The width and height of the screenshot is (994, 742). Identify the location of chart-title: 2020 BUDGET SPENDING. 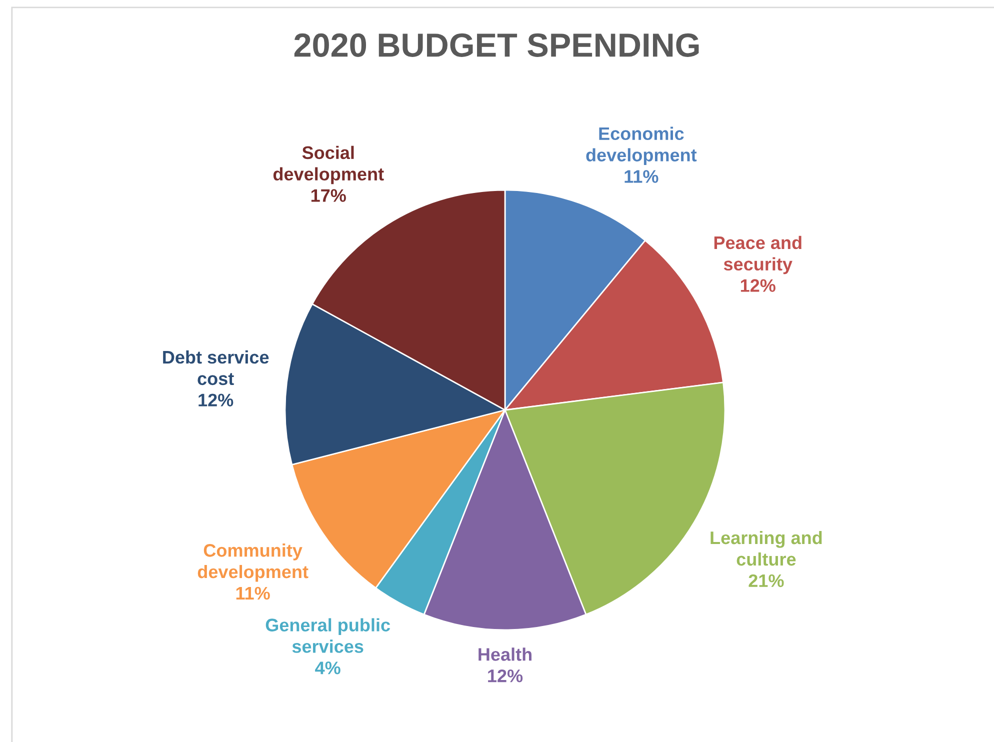
(496, 45).